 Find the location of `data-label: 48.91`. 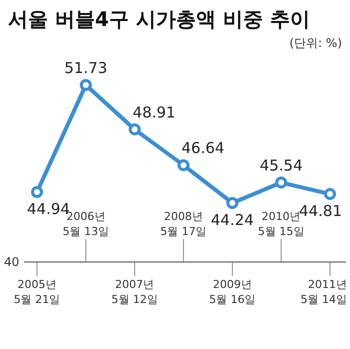

data-label: 48.91 is located at coordinates (154, 112).